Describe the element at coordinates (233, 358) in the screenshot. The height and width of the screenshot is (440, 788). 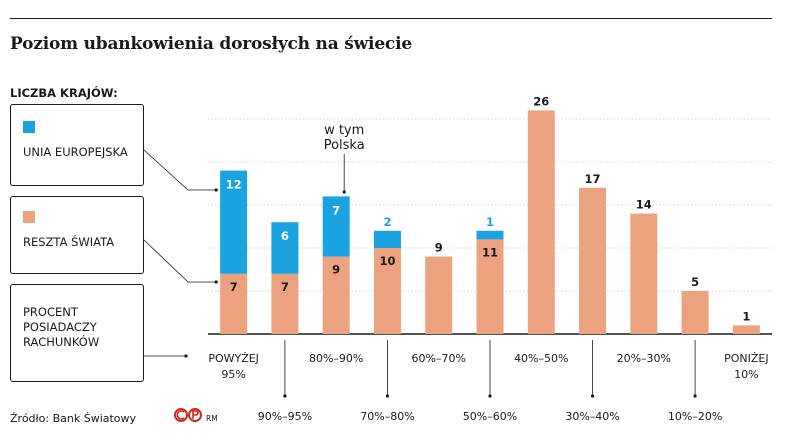
I see `x-tick-label: POWYŻEJ` at that location.